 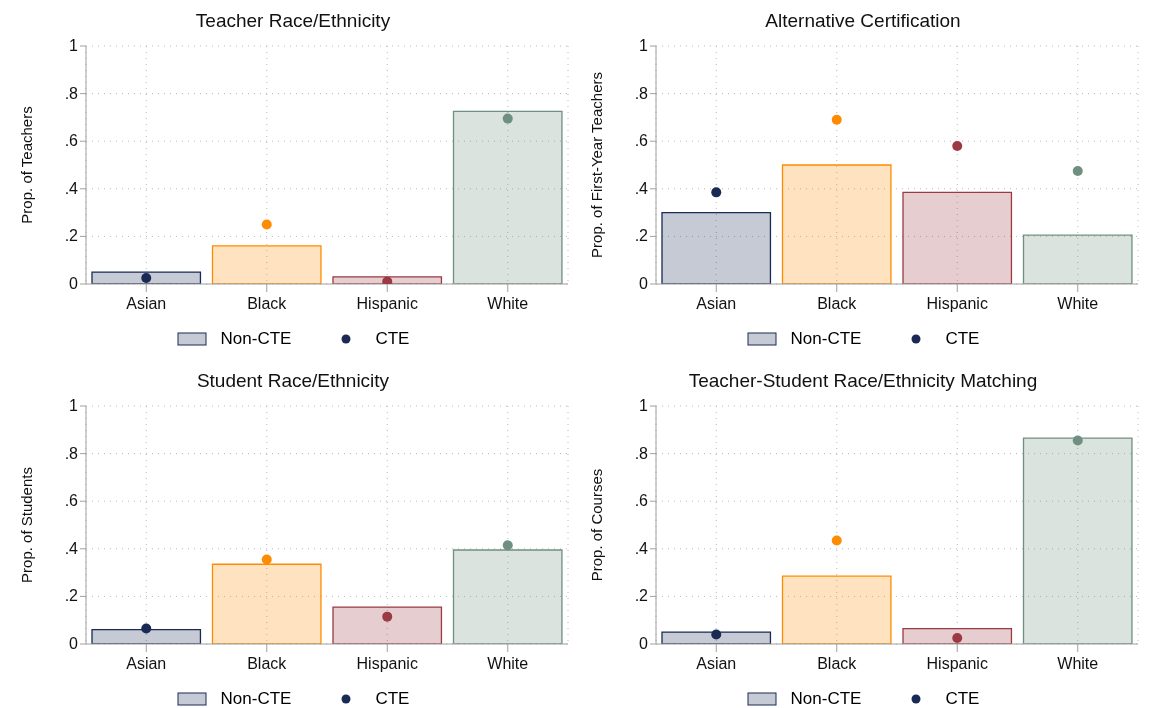 I want to click on y-axis-title: Prop. of Courses, so click(x=597, y=525).